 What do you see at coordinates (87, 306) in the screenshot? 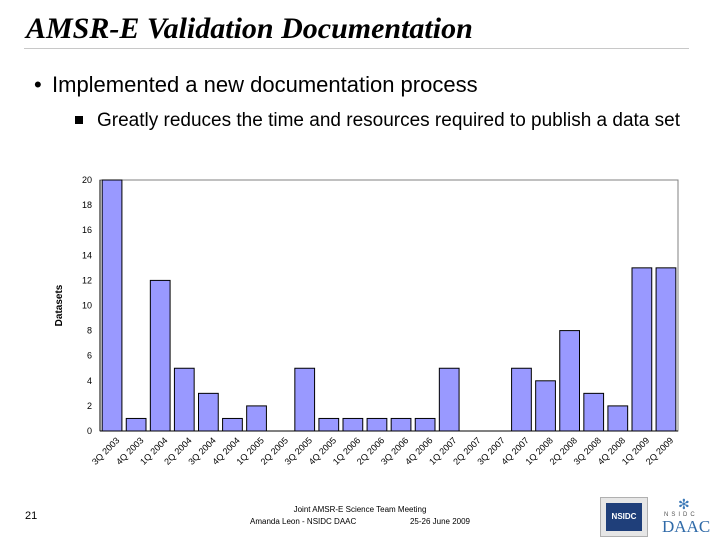
I see `y-tick-label: 10` at bounding box center [87, 306].